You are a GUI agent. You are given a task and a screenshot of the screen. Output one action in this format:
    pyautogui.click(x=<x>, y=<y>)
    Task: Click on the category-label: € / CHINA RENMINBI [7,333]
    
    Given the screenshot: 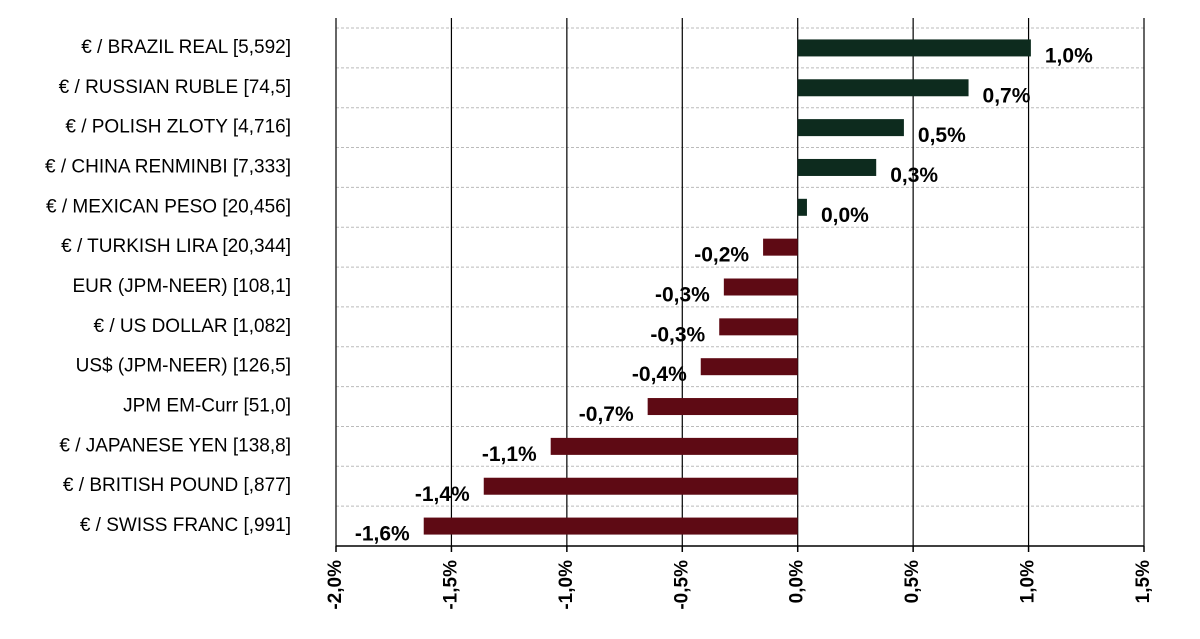 What is the action you would take?
    pyautogui.click(x=168, y=166)
    